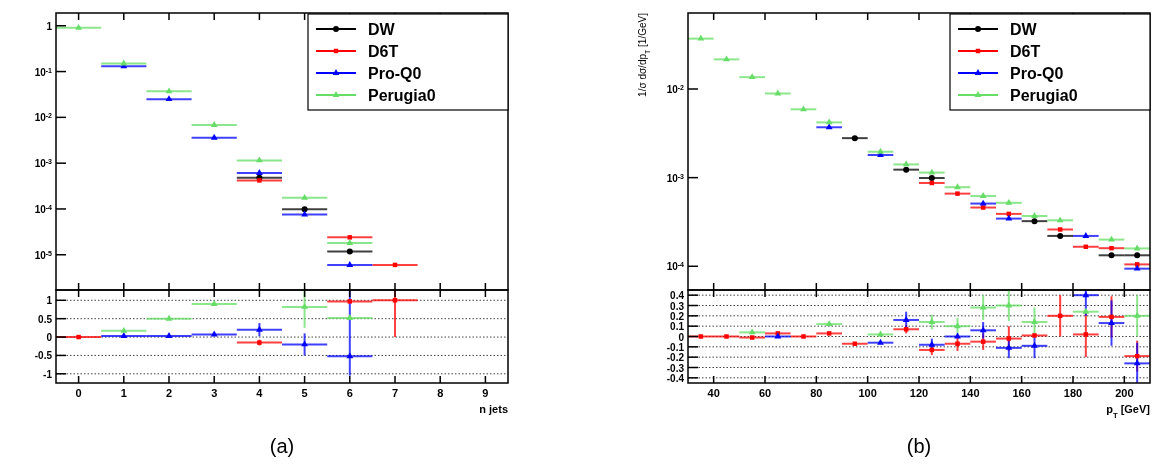 Image resolution: width=1167 pixels, height=466 pixels. I want to click on x-tick-label: 1, so click(123, 393).